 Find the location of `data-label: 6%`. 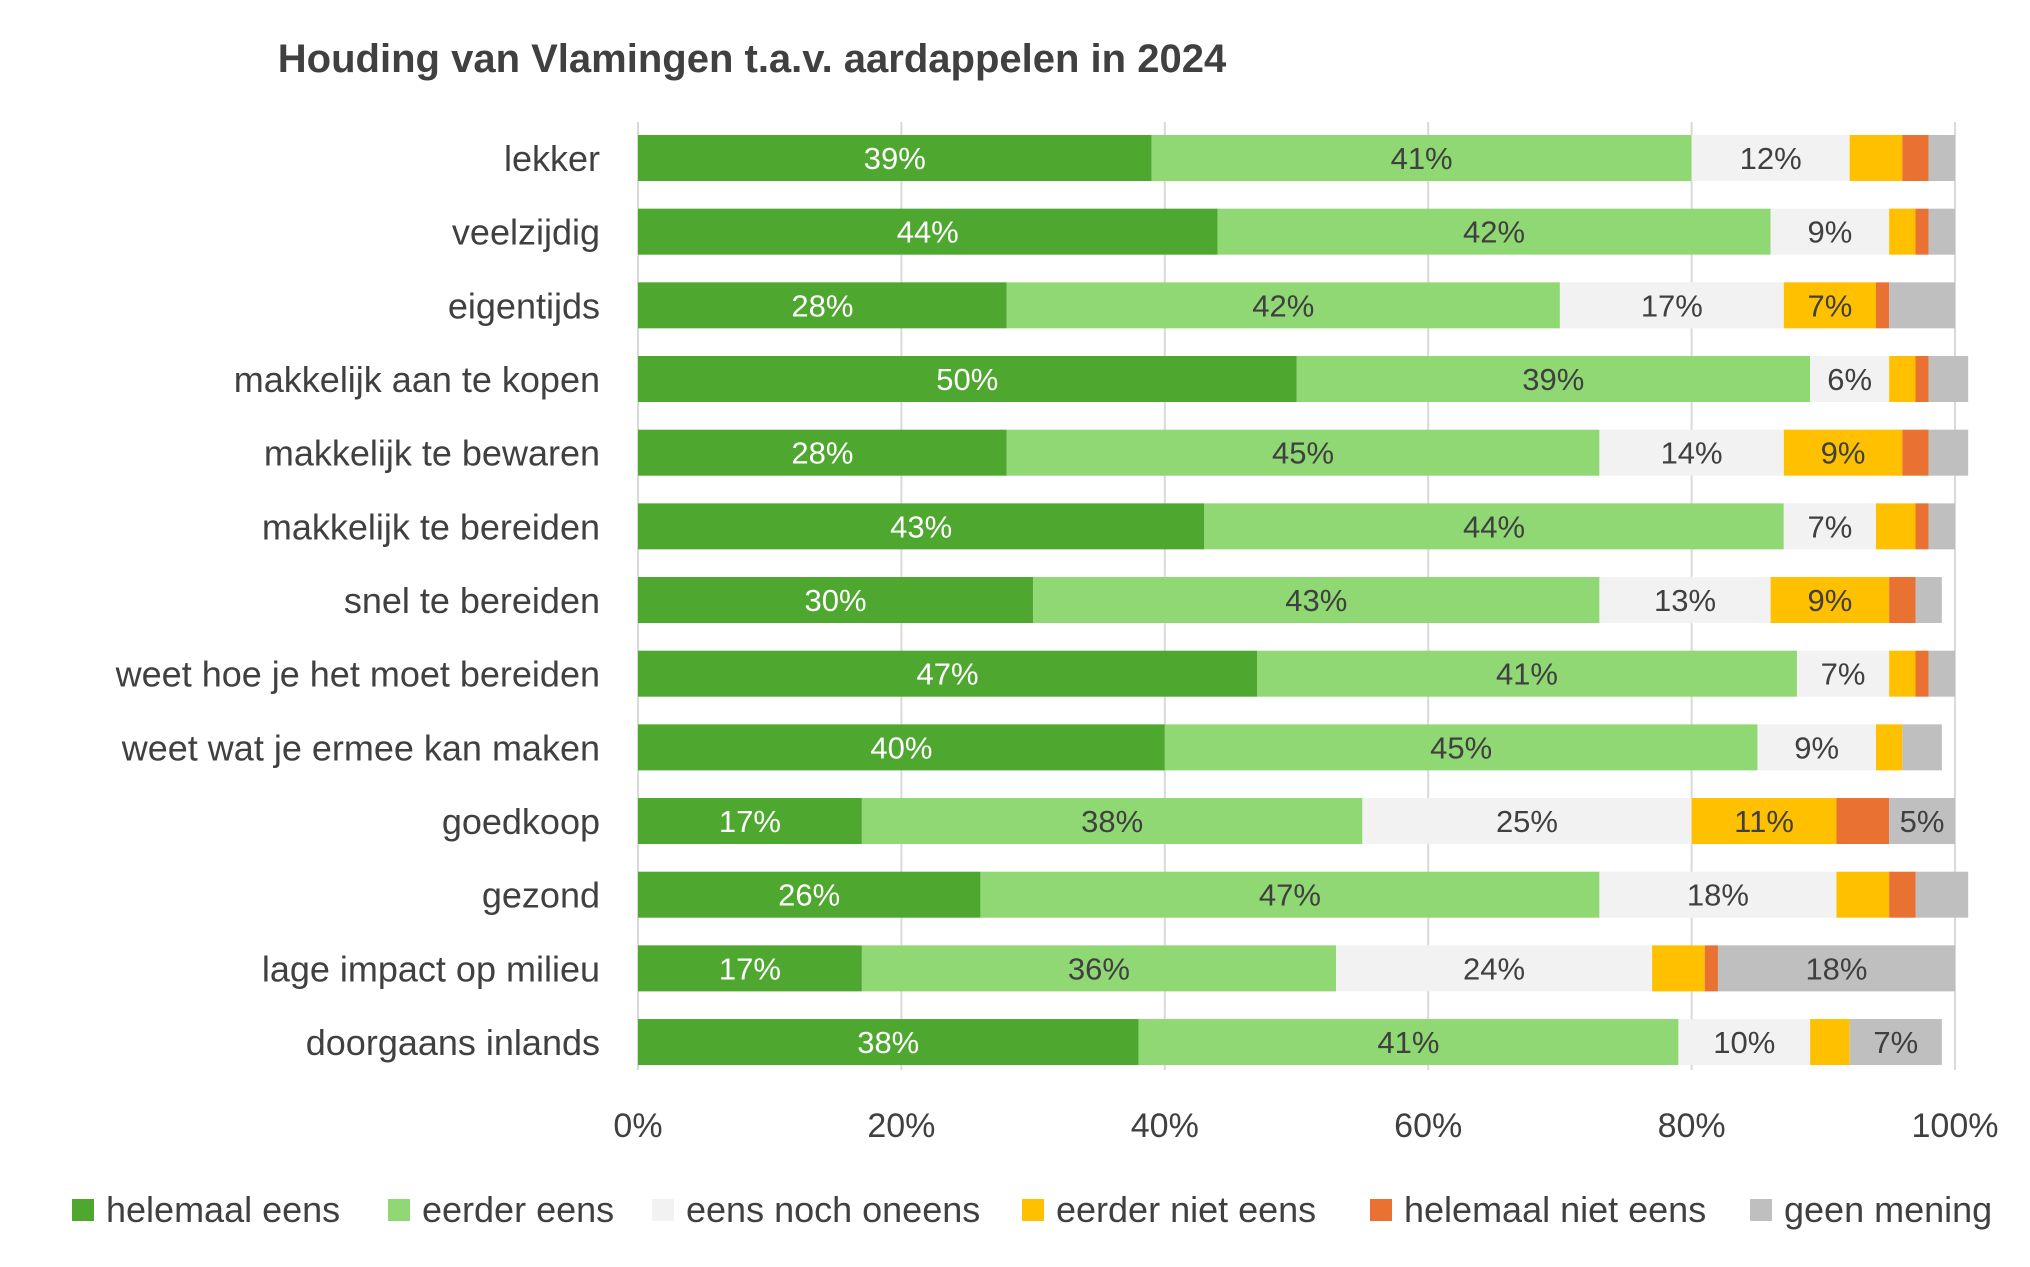

data-label: 6% is located at coordinates (1849, 379).